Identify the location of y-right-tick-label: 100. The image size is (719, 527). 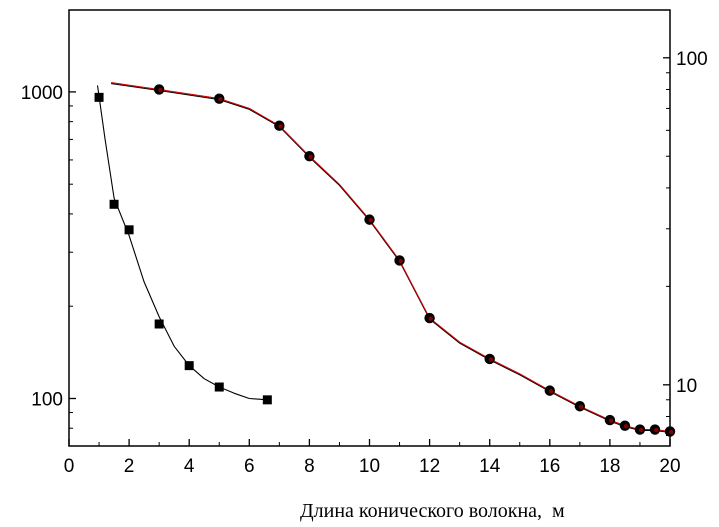
(692, 59).